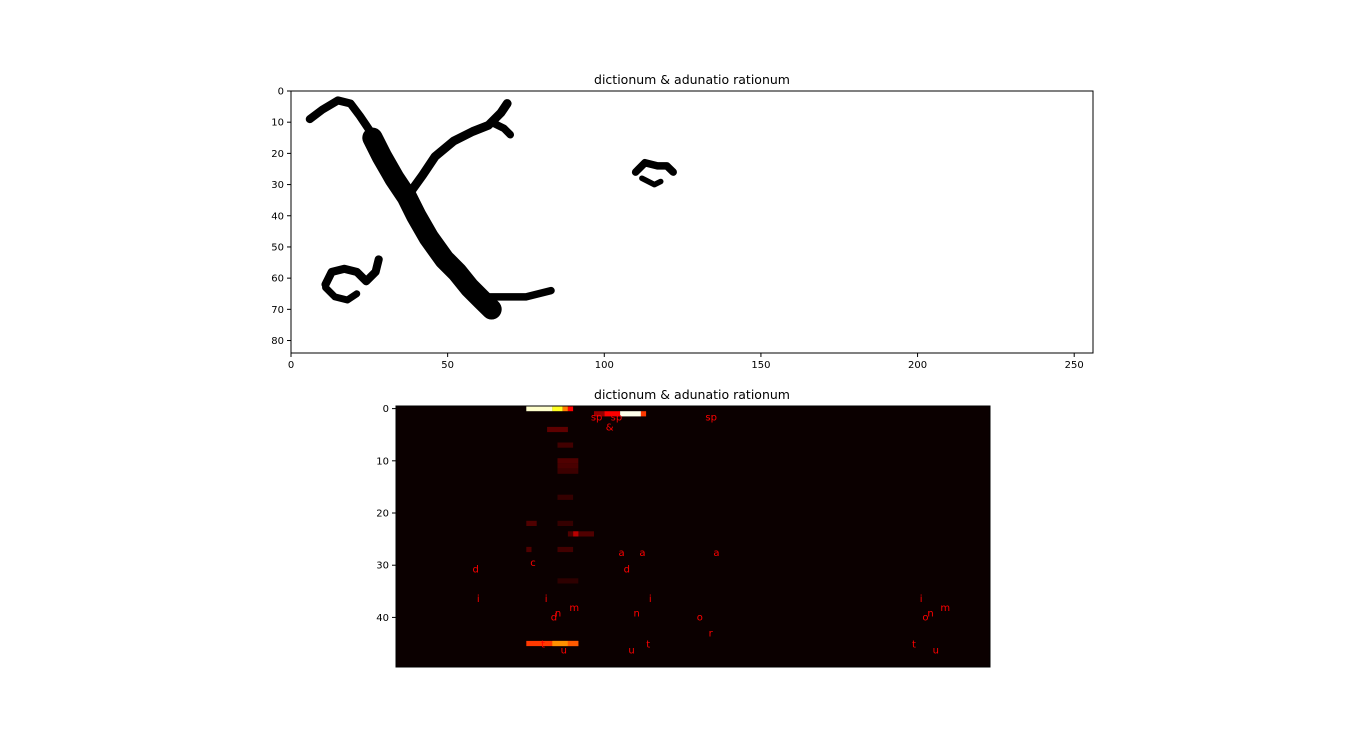 The width and height of the screenshot is (1350, 750). What do you see at coordinates (712, 535) in the screenshot?
I see `character-annotations: sp sp sp&a a acd di i i im mn n nd o ort t tu u u` at bounding box center [712, 535].